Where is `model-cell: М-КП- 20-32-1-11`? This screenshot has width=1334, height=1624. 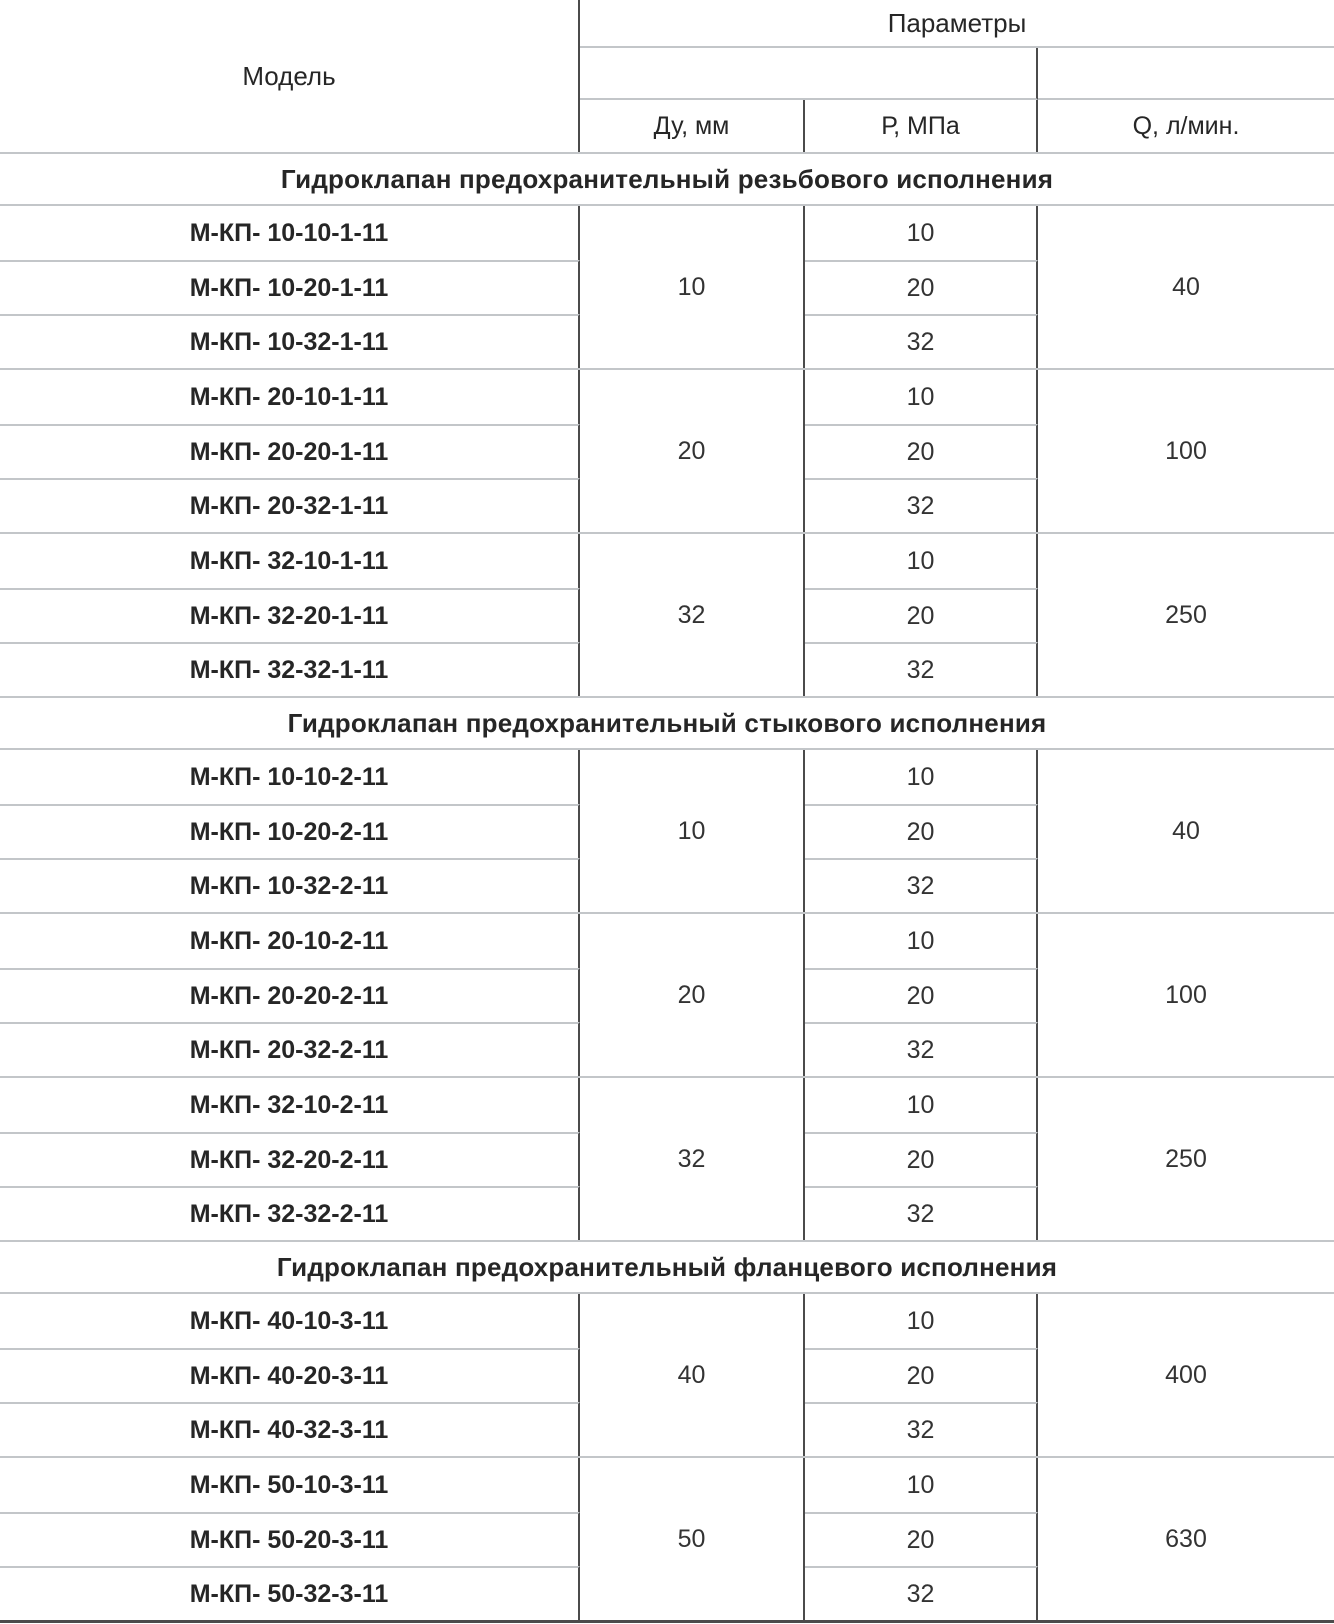
model-cell: М-КП- 20-32-1-11 is located at coordinates (290, 505).